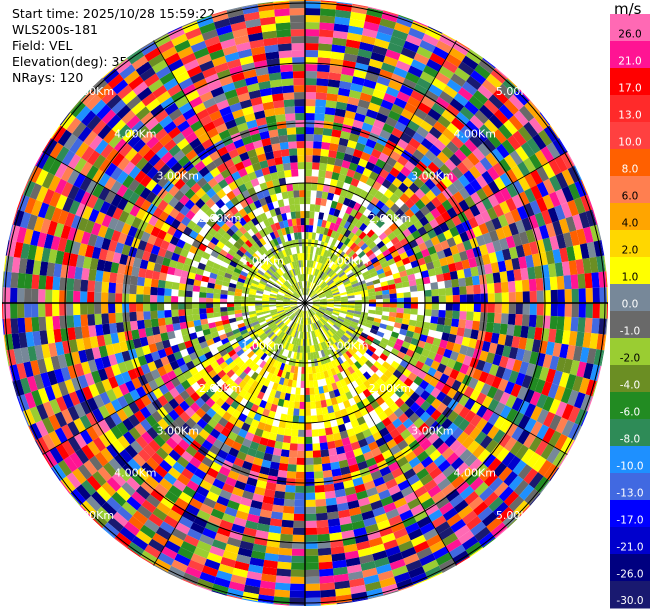 This screenshot has height=610, width=650. Describe the element at coordinates (630, 170) in the screenshot. I see `colorbar-tick-label: 8.0` at that location.